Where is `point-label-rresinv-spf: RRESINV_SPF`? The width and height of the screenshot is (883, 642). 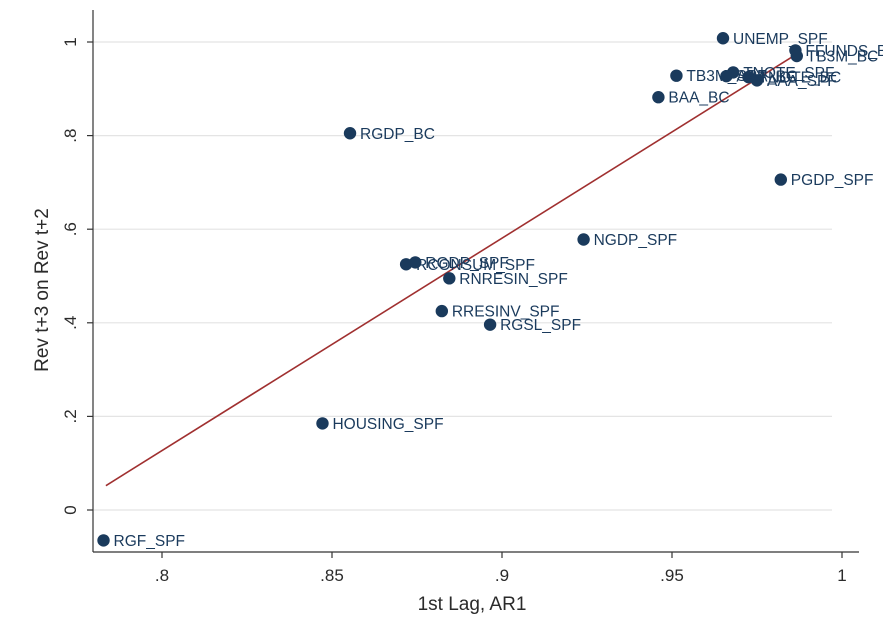
point-label-rresinv-spf: RRESINV_SPF is located at coordinates (506, 312).